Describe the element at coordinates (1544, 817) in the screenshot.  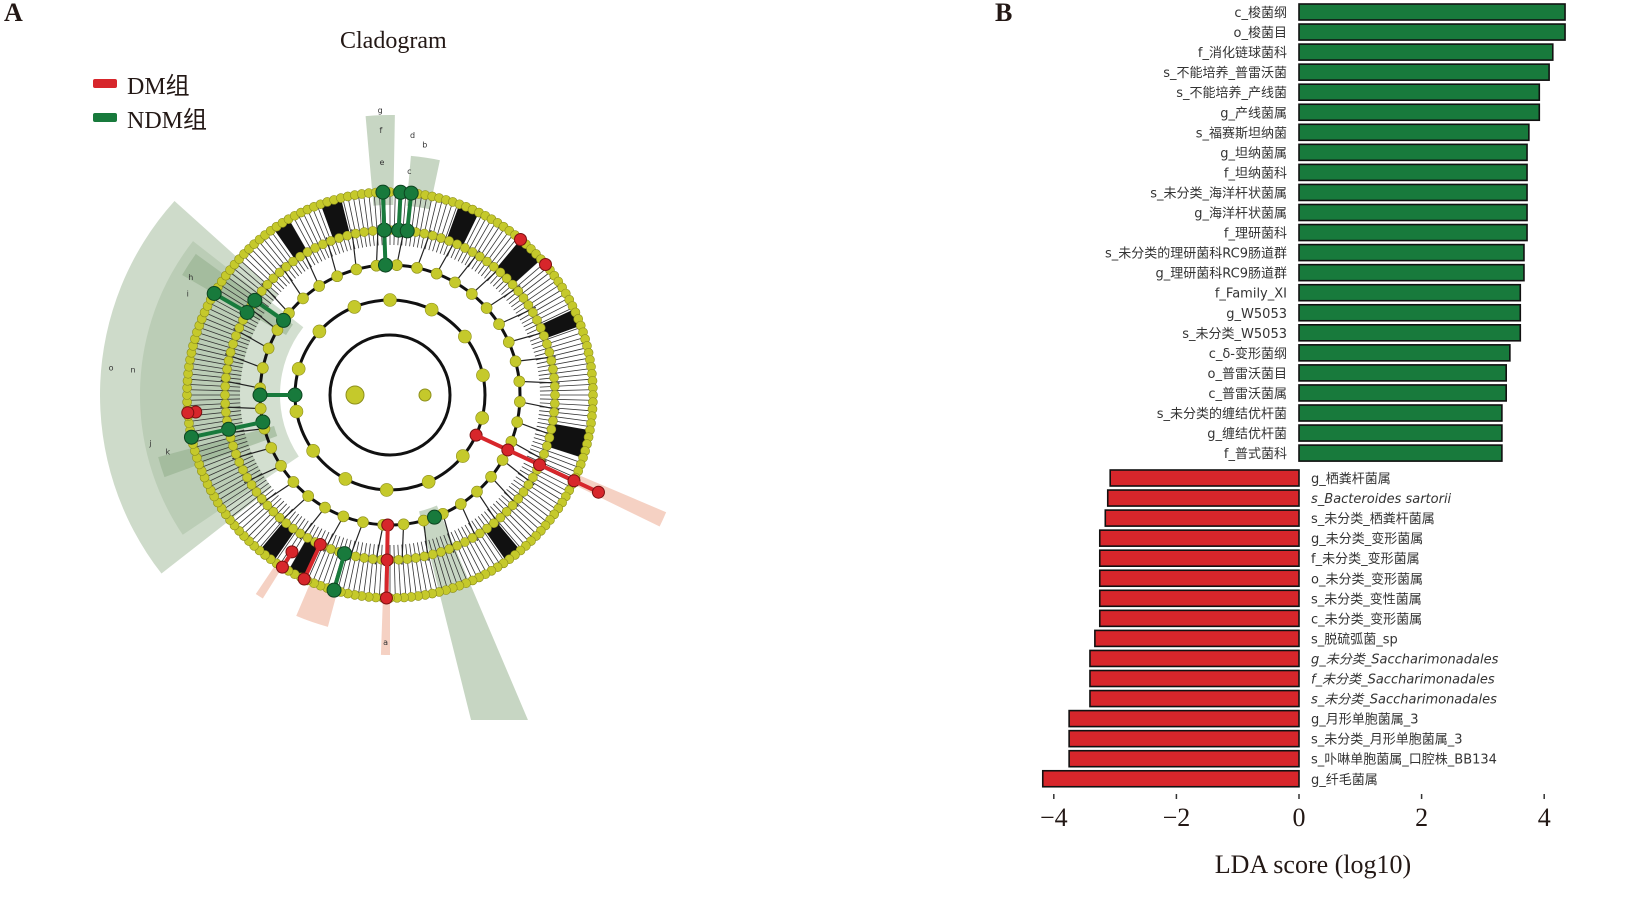
I see `x-tick-label: 4` at that location.